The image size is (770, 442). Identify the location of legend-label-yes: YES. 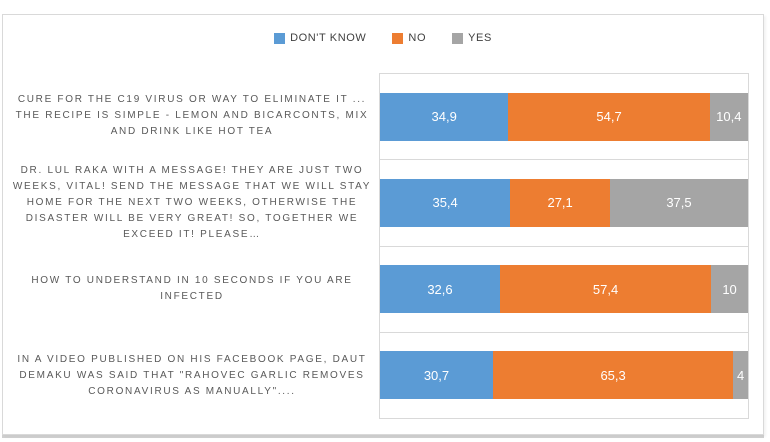
(480, 38).